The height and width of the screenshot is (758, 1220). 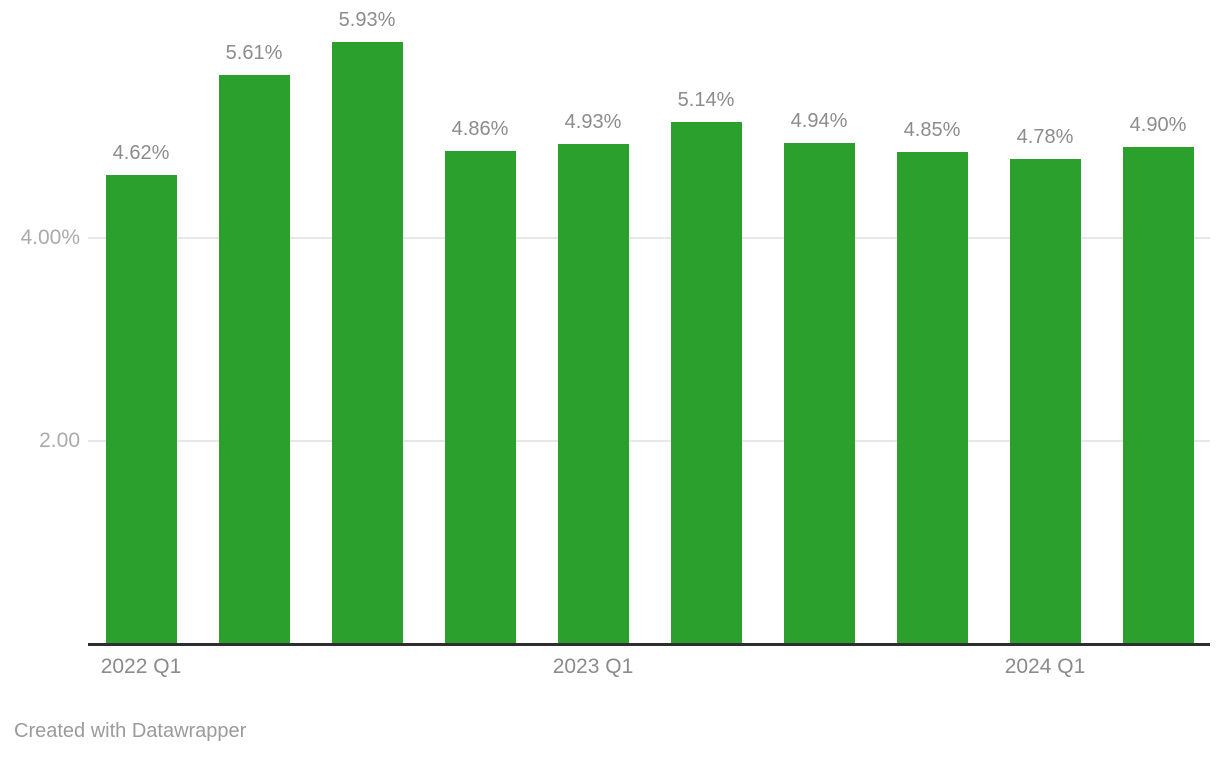 What do you see at coordinates (1158, 124) in the screenshot?
I see `bar-value-label: 4.90%` at bounding box center [1158, 124].